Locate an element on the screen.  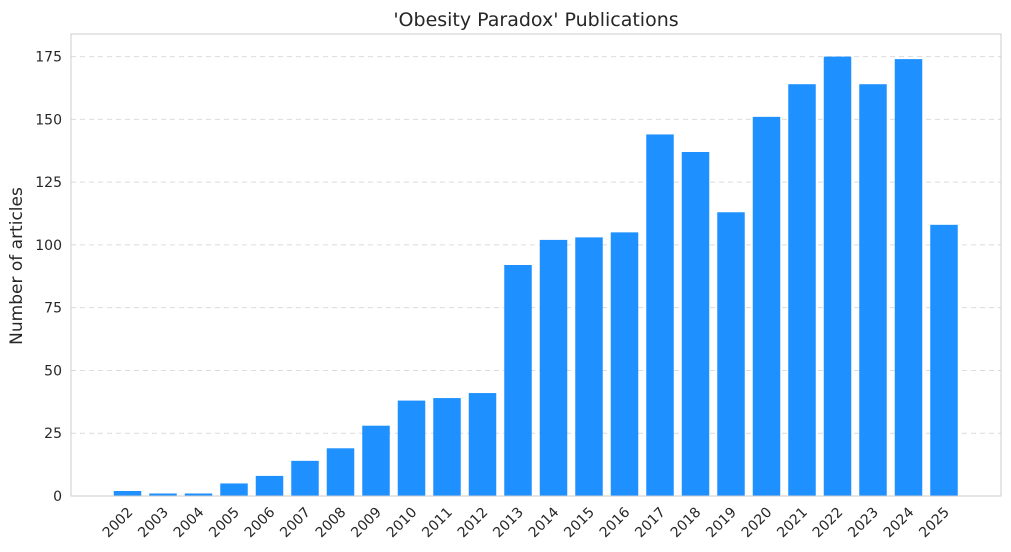
bar-2011 is located at coordinates (447, 447).